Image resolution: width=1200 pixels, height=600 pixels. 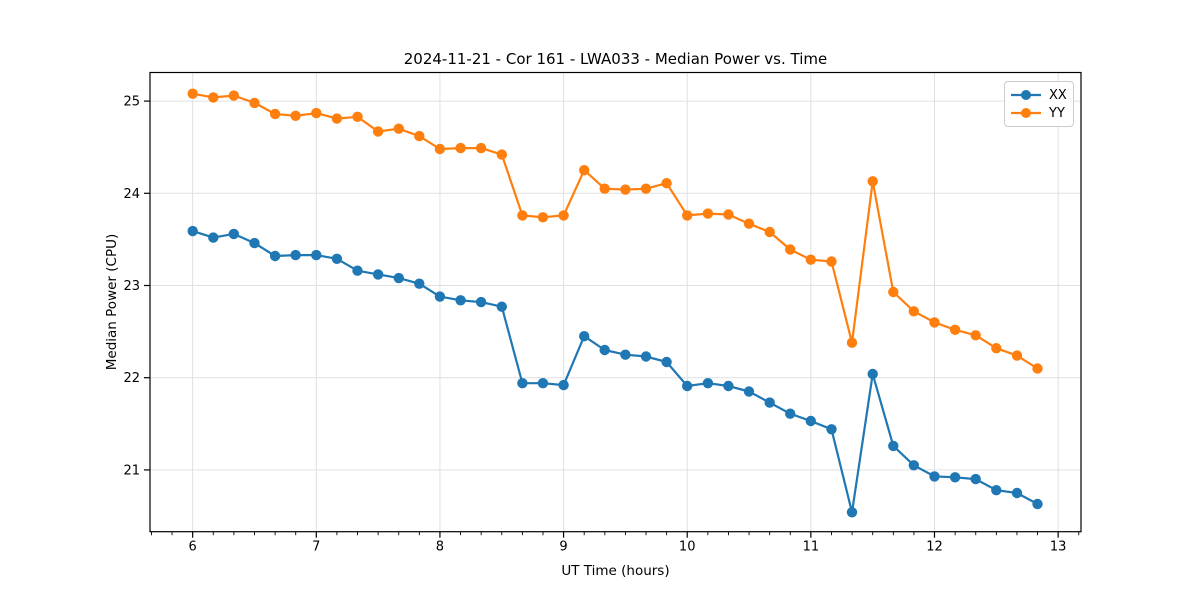 I want to click on legend-line-sample-yy, so click(x=1026, y=113).